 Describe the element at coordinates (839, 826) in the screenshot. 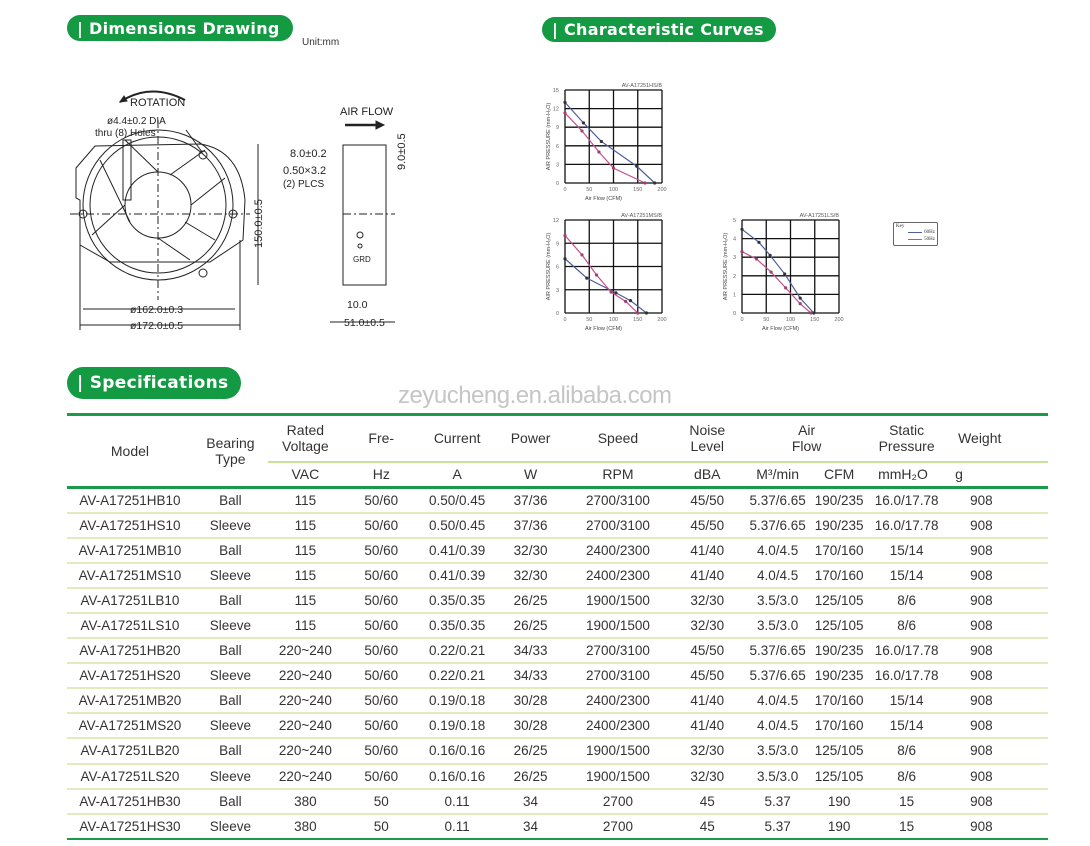

I see `table-cell: 190` at that location.